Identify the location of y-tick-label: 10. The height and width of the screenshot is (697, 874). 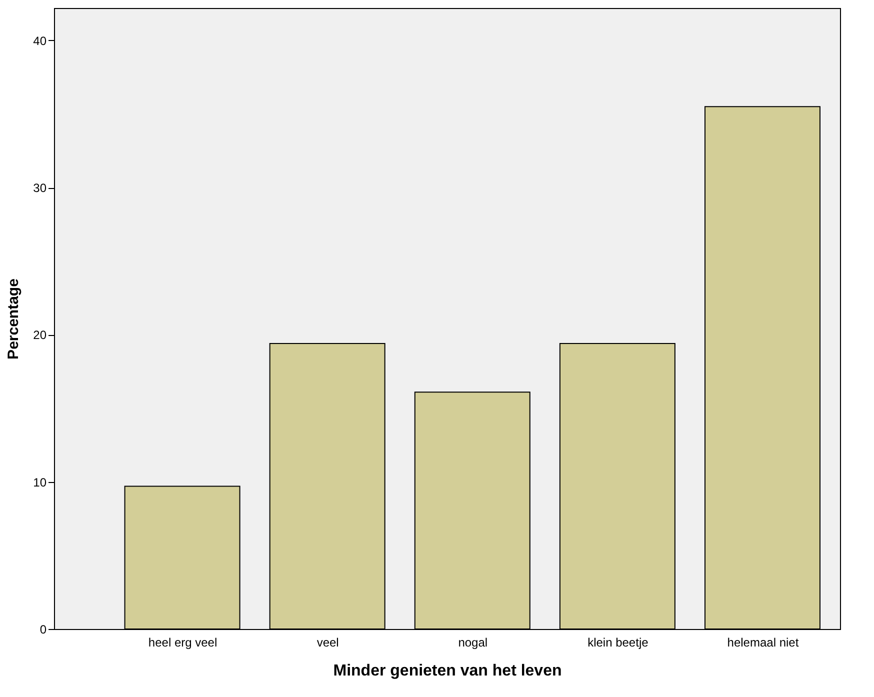
(40, 482).